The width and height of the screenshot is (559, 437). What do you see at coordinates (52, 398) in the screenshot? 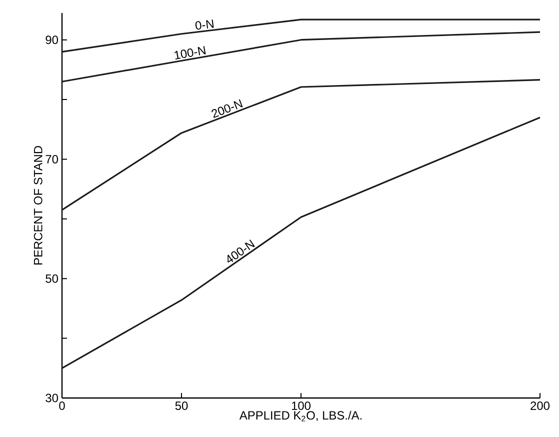
I see `y-tick-label: 30` at bounding box center [52, 398].